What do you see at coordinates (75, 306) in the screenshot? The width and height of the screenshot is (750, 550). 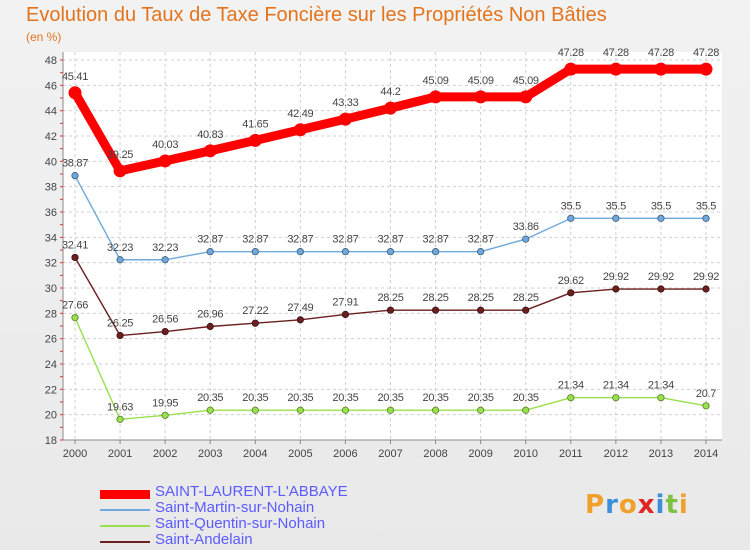 I see `data-label: 27.66` at bounding box center [75, 306].